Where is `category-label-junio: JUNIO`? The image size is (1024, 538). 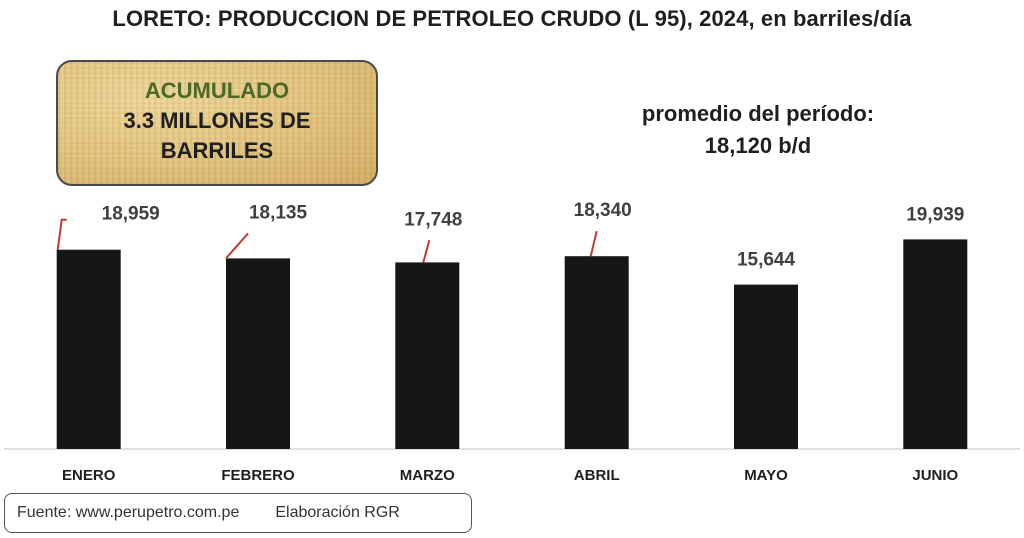 category-label-junio: JUNIO is located at coordinates (935, 475).